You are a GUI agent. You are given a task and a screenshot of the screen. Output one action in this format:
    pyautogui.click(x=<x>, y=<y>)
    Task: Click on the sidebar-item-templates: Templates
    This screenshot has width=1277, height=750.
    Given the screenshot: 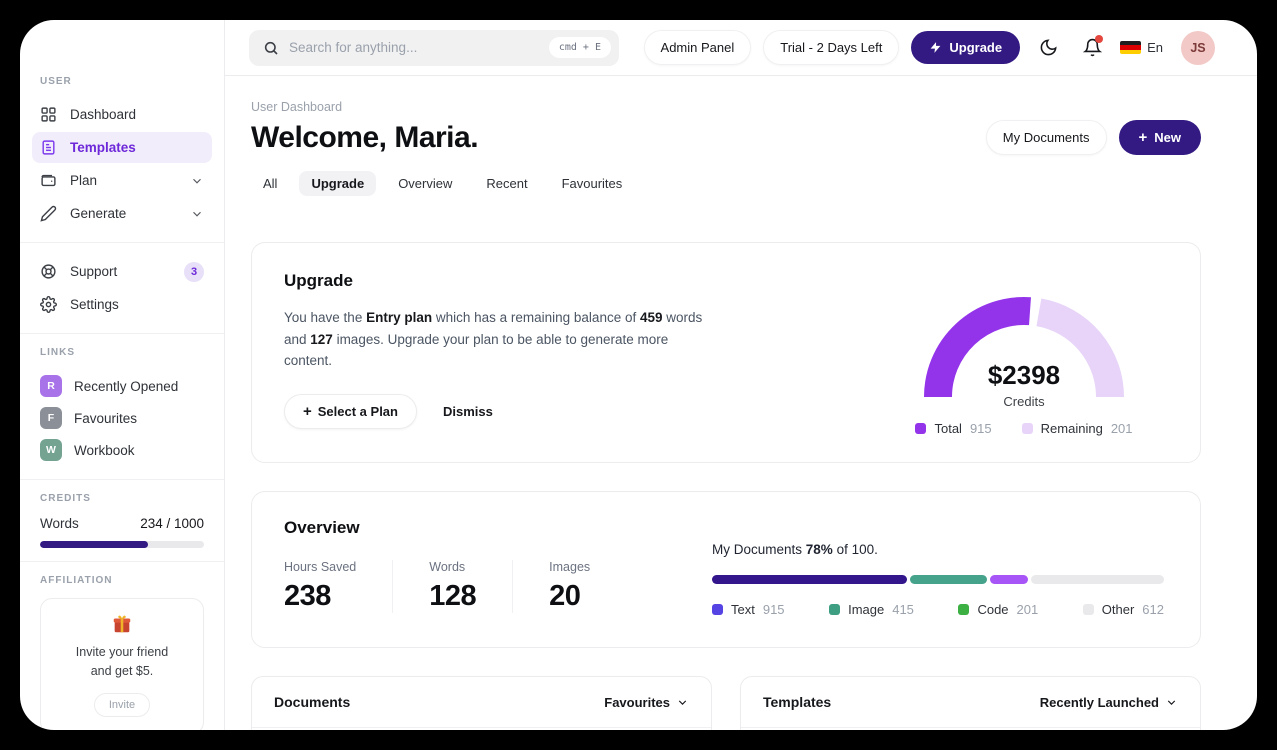 What is the action you would take?
    pyautogui.click(x=122, y=147)
    